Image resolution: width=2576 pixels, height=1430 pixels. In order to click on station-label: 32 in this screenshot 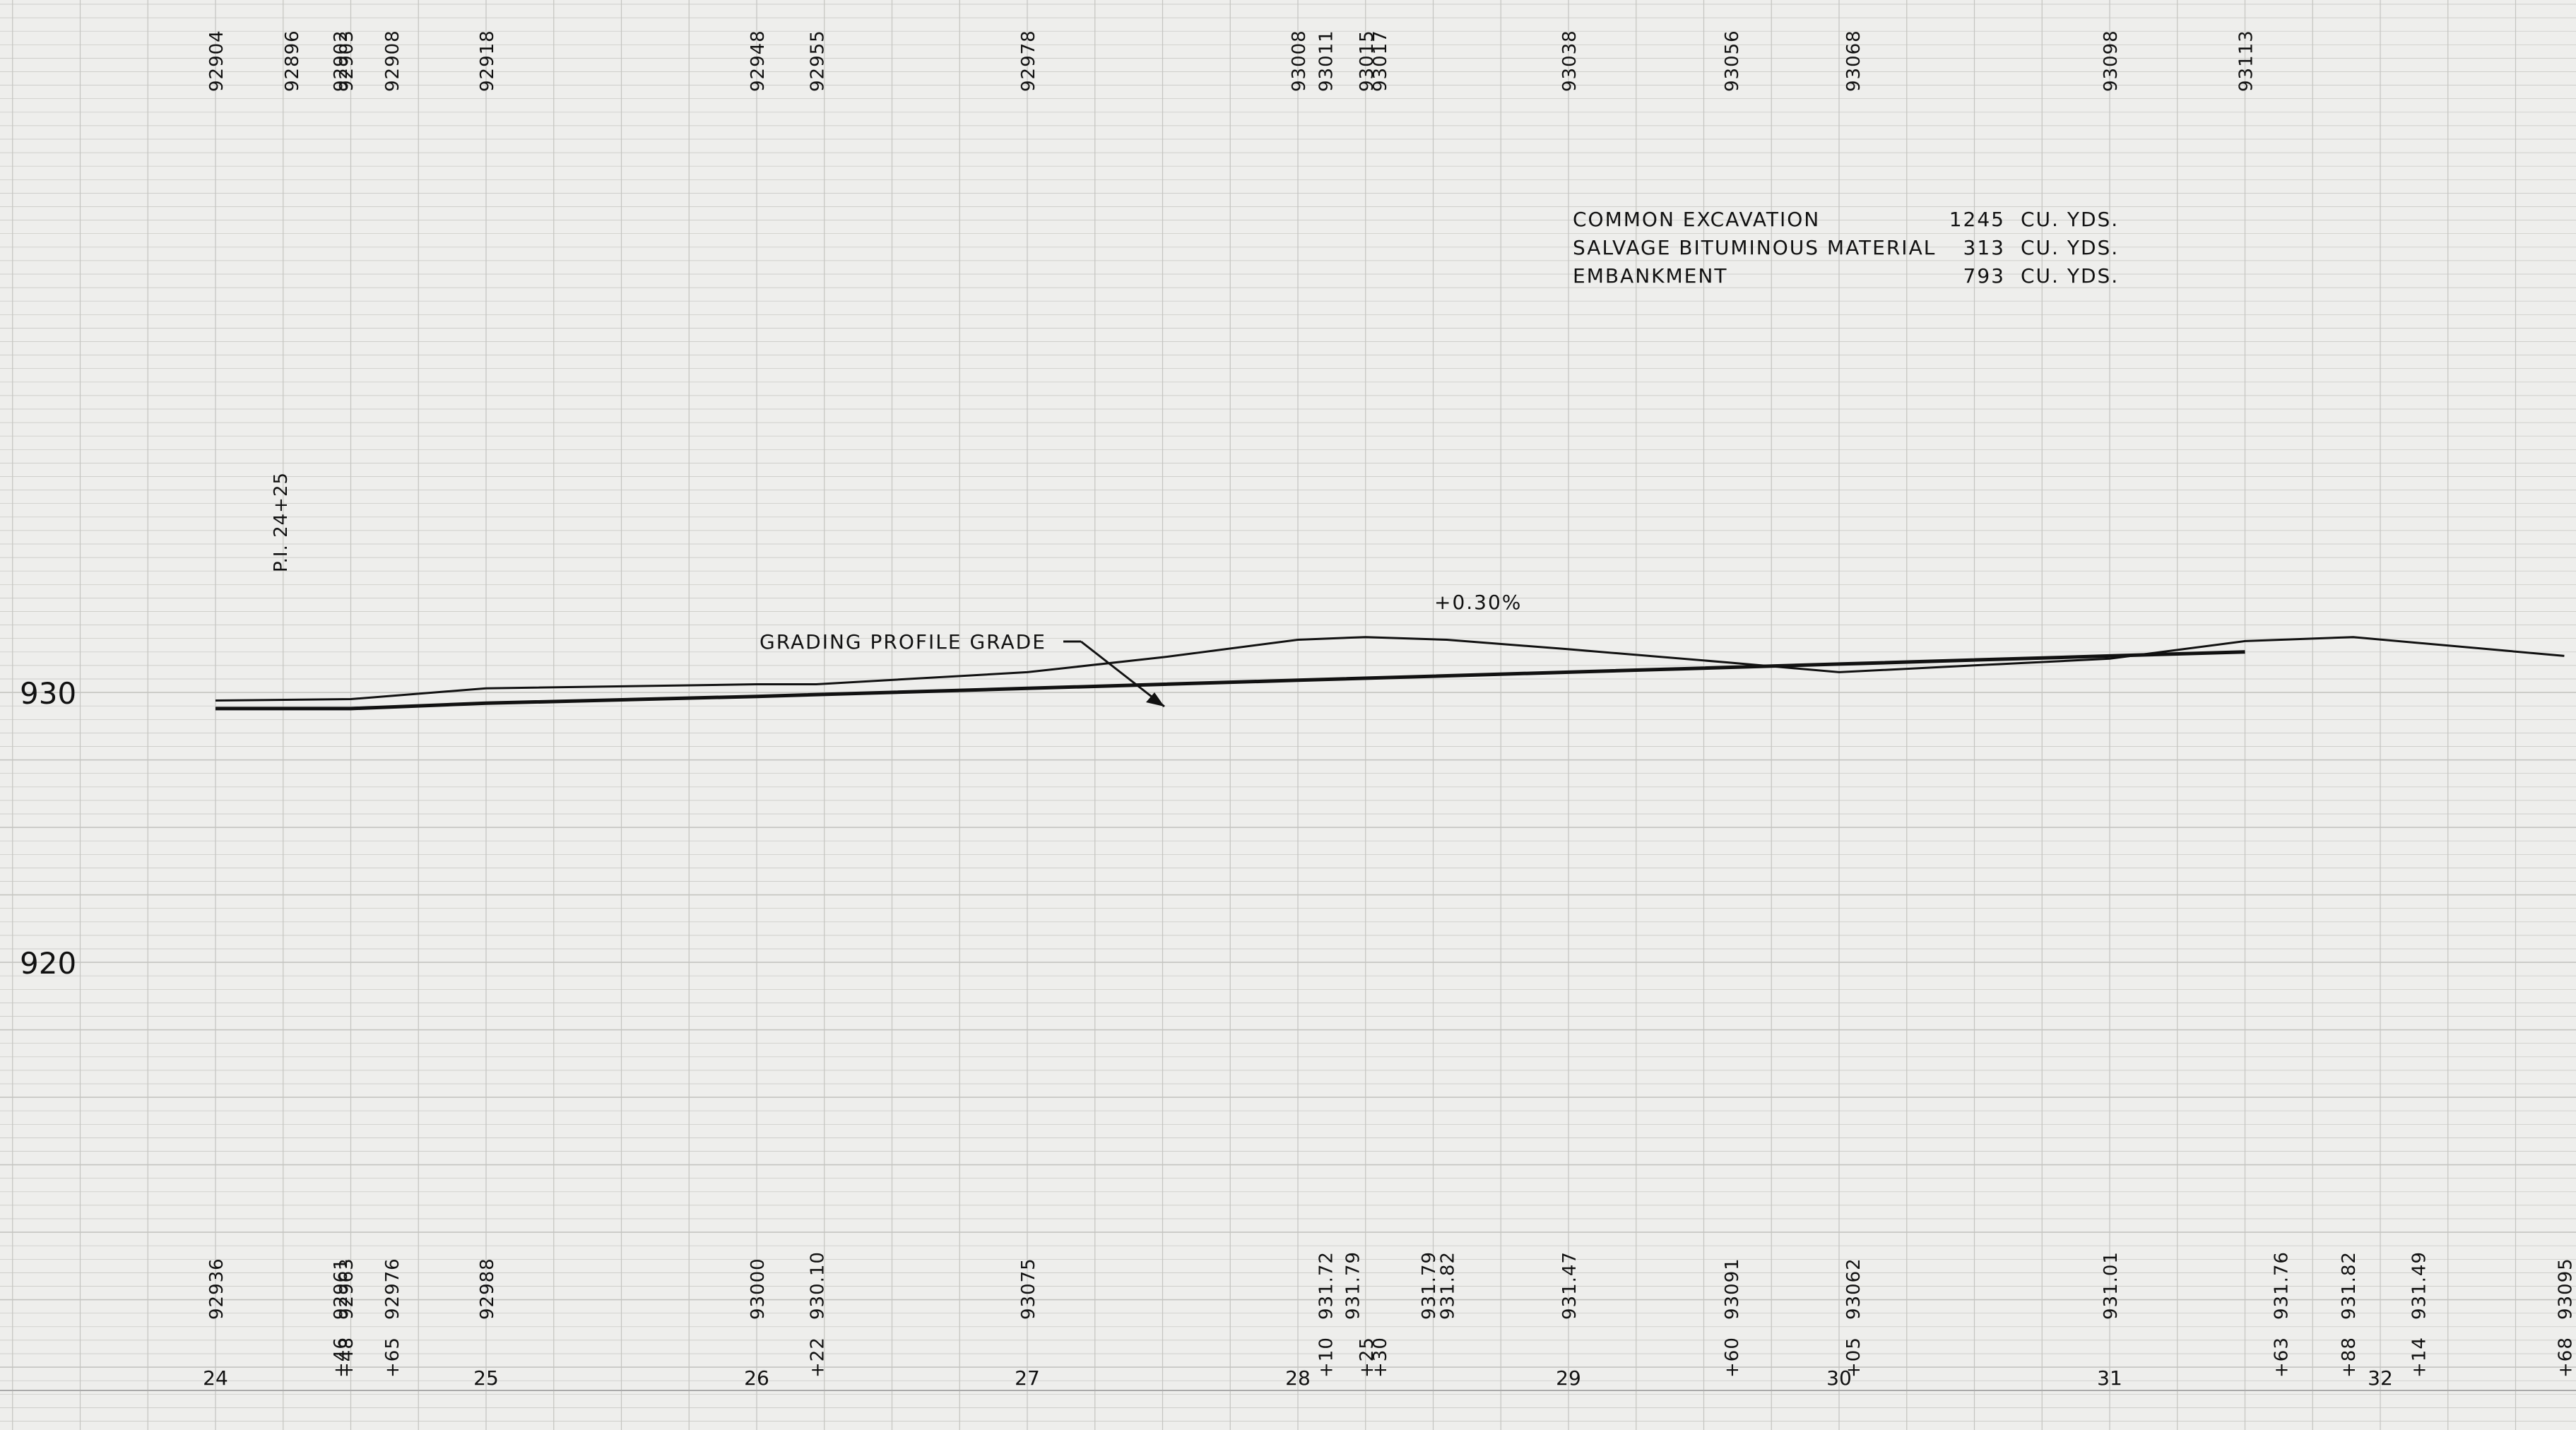, I will do `click(2380, 1378)`.